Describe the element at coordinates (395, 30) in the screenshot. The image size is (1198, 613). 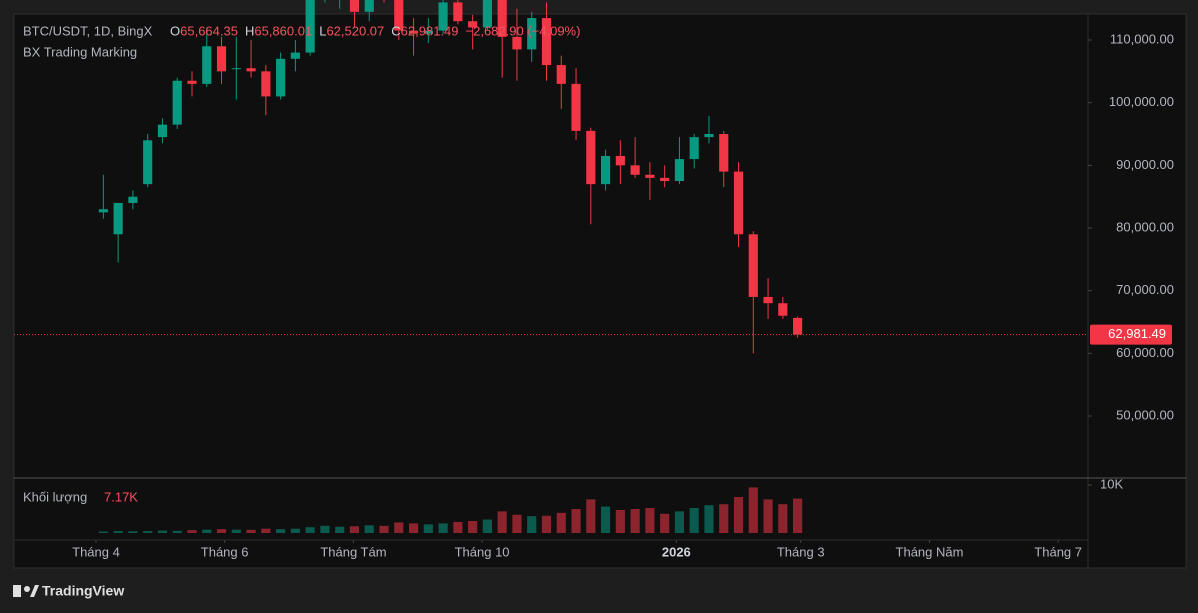
I see `header-c: C` at that location.